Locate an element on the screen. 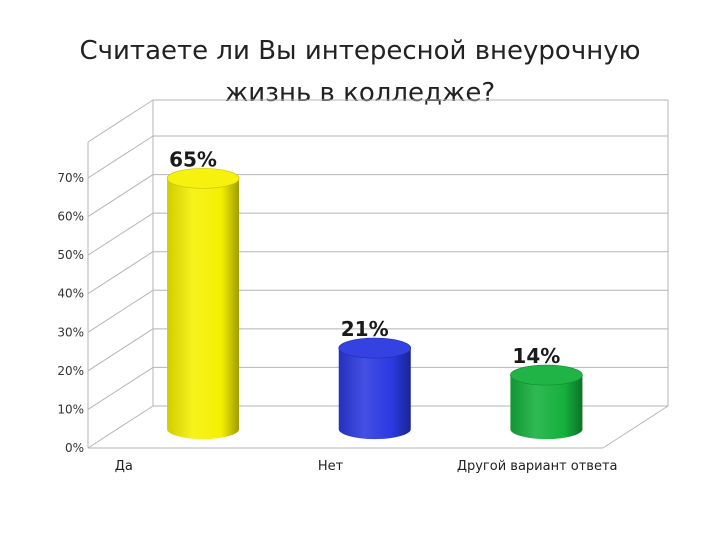 This screenshot has height=540, width=720. y-tick-label: 50% is located at coordinates (70, 255).